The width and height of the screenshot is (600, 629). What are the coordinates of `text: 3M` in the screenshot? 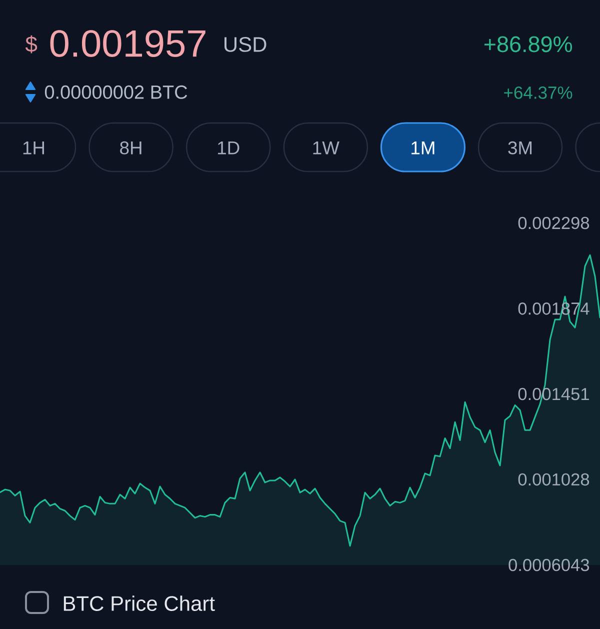 It's located at (520, 147).